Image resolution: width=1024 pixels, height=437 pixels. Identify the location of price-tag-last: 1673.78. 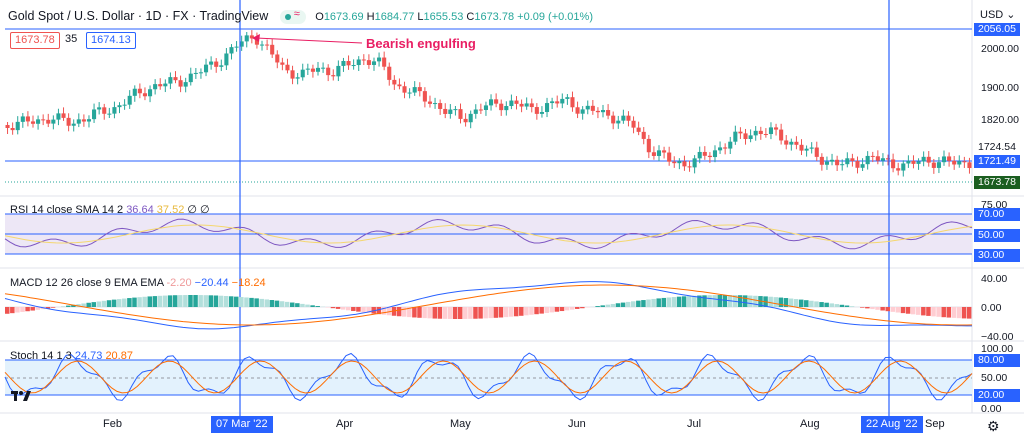
(997, 182).